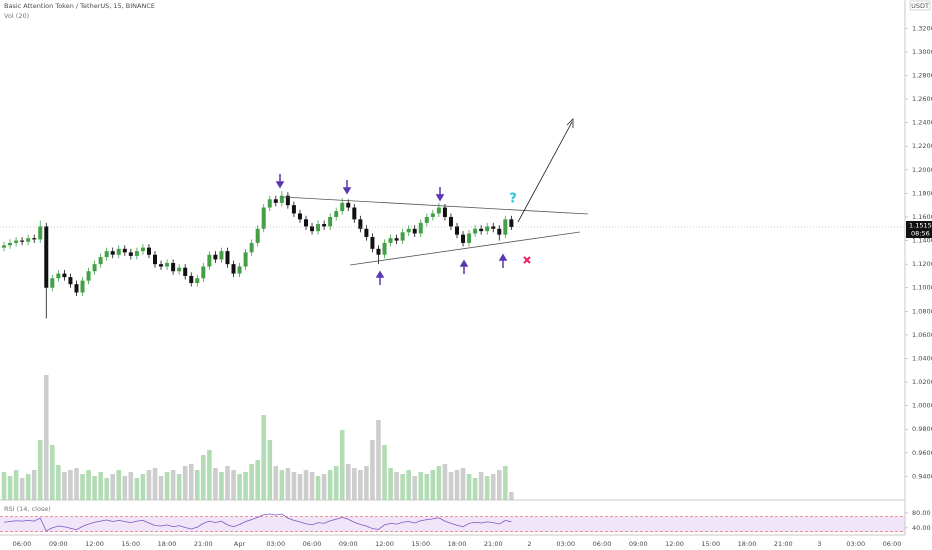 This screenshot has width=932, height=550. What do you see at coordinates (920, 5) in the screenshot?
I see `currency-box` at bounding box center [920, 5].